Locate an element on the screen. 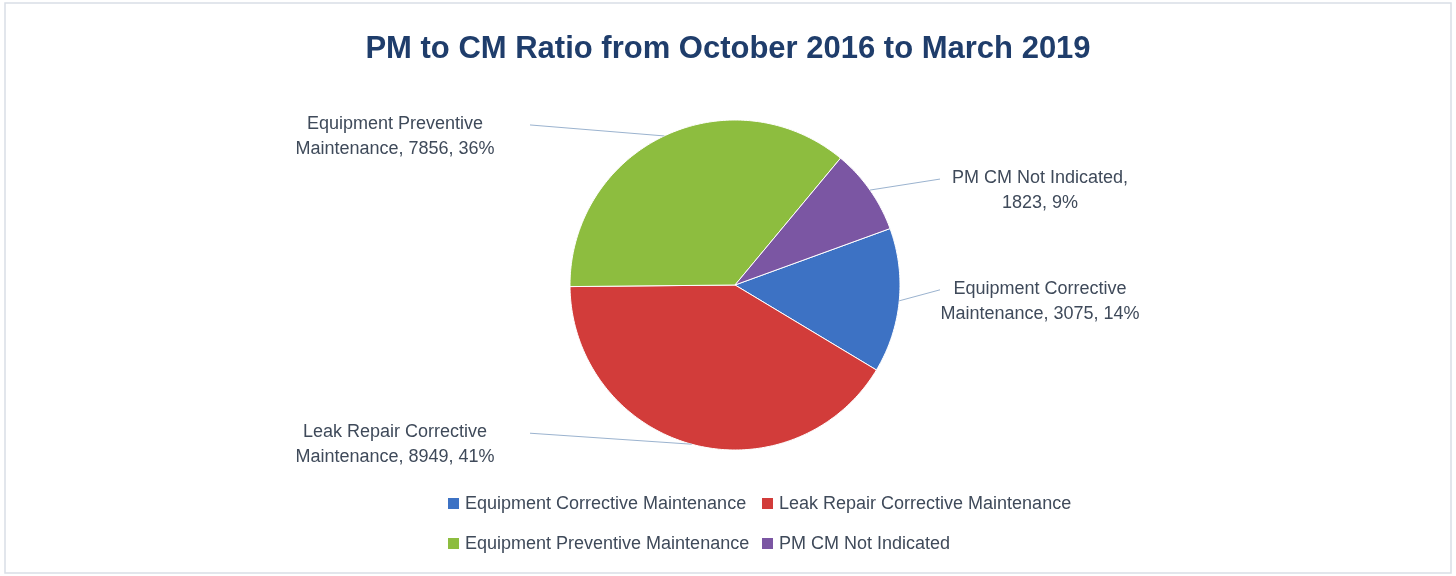  legend-label: Equipment Preventive Maintenance is located at coordinates (607, 543).